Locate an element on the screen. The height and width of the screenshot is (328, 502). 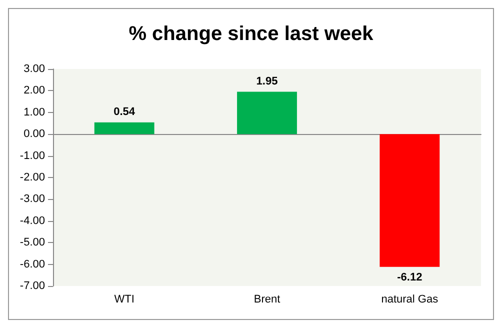
y-tick-label: 2.00 is located at coordinates (34, 90).